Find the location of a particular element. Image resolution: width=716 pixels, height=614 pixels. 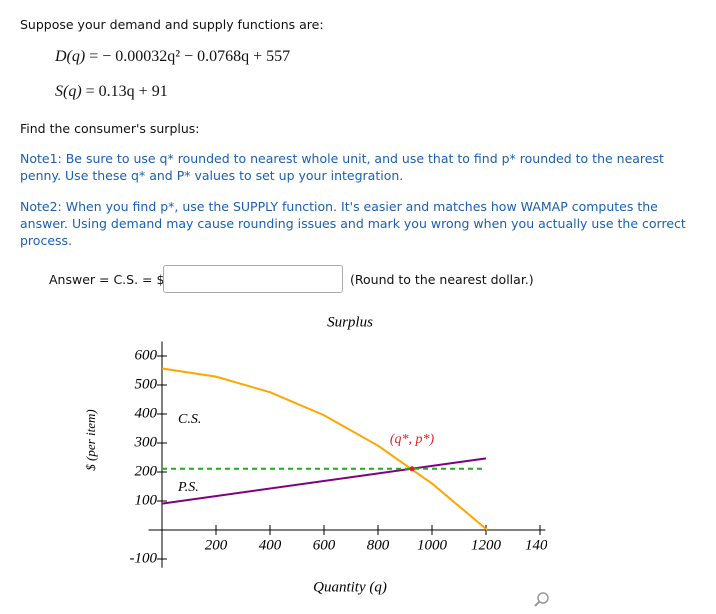

x-axis-label: Quantity (q) is located at coordinates (350, 587).